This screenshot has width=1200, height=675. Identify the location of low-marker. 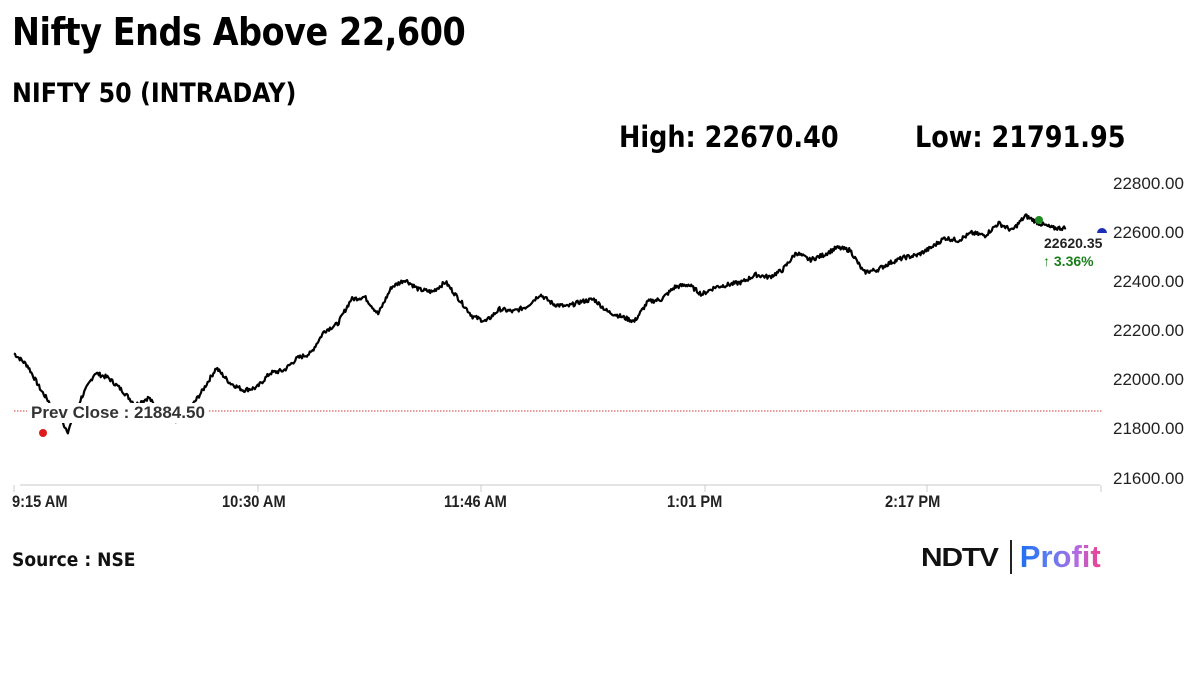
(43, 433).